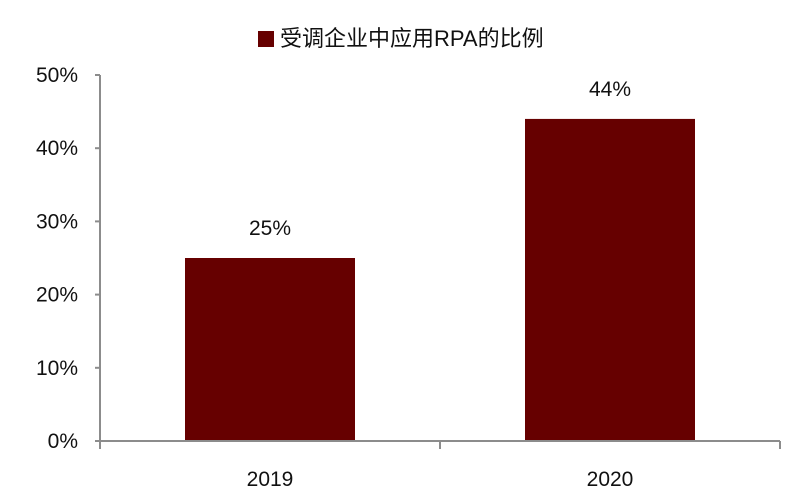  I want to click on y-tick-label: 0%, so click(63, 441).